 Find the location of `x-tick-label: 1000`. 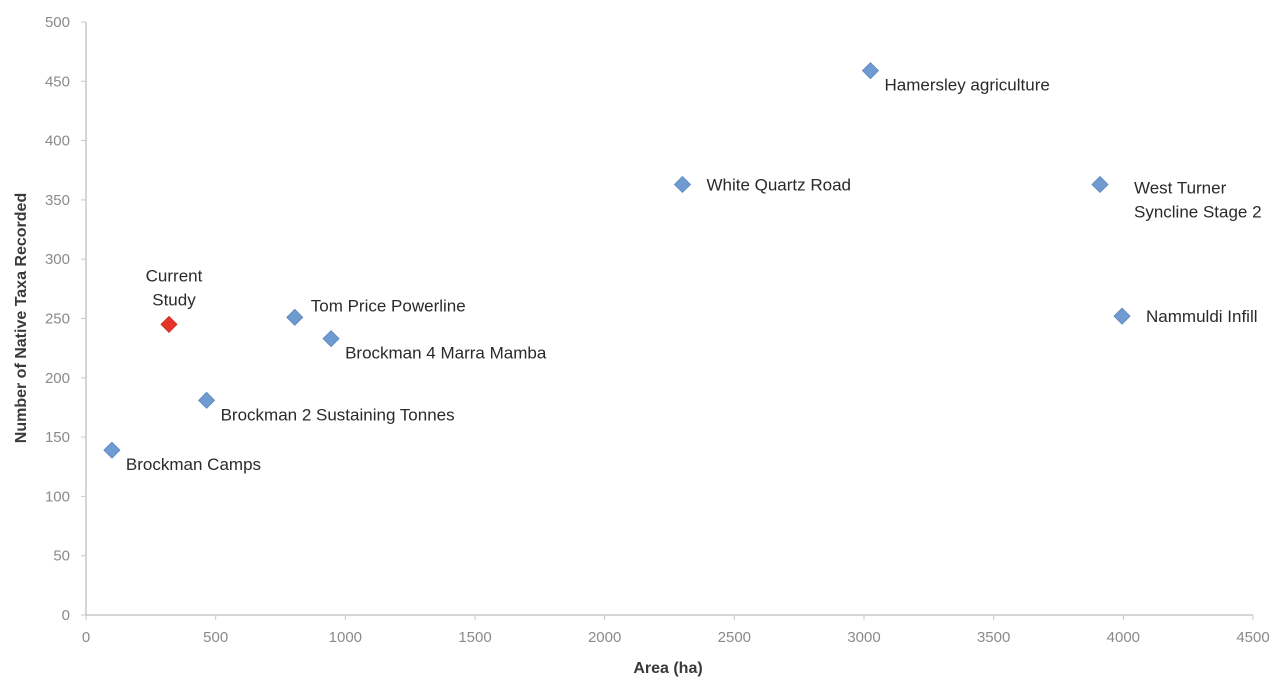

x-tick-label: 1000 is located at coordinates (345, 637).